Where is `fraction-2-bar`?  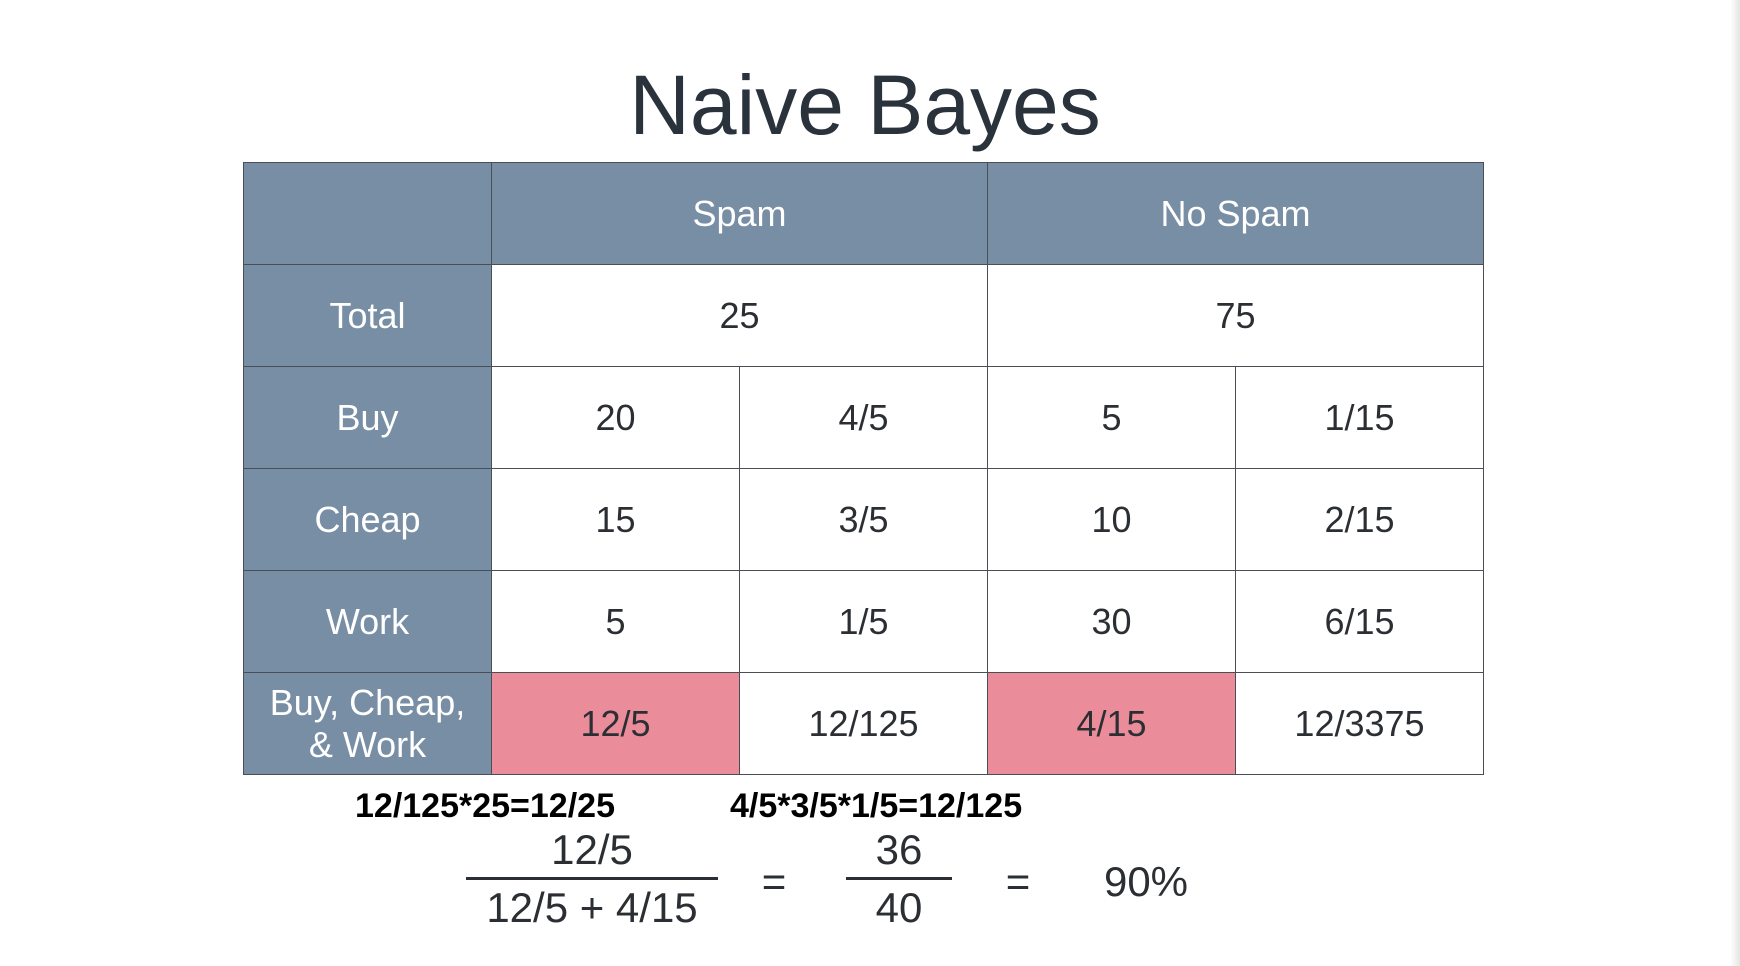
fraction-2-bar is located at coordinates (899, 878).